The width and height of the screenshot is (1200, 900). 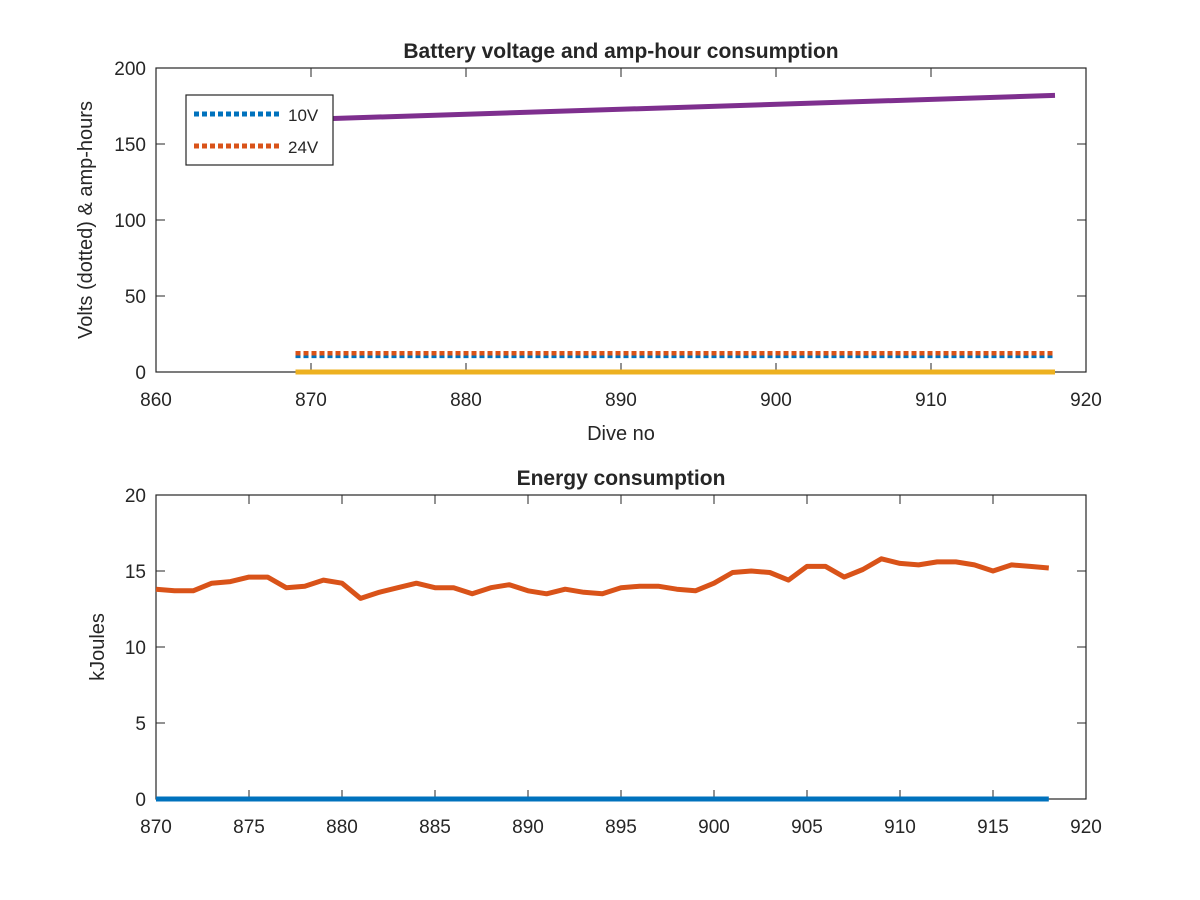 What do you see at coordinates (466, 400) in the screenshot?
I see `top-x-tick-label: 880` at bounding box center [466, 400].